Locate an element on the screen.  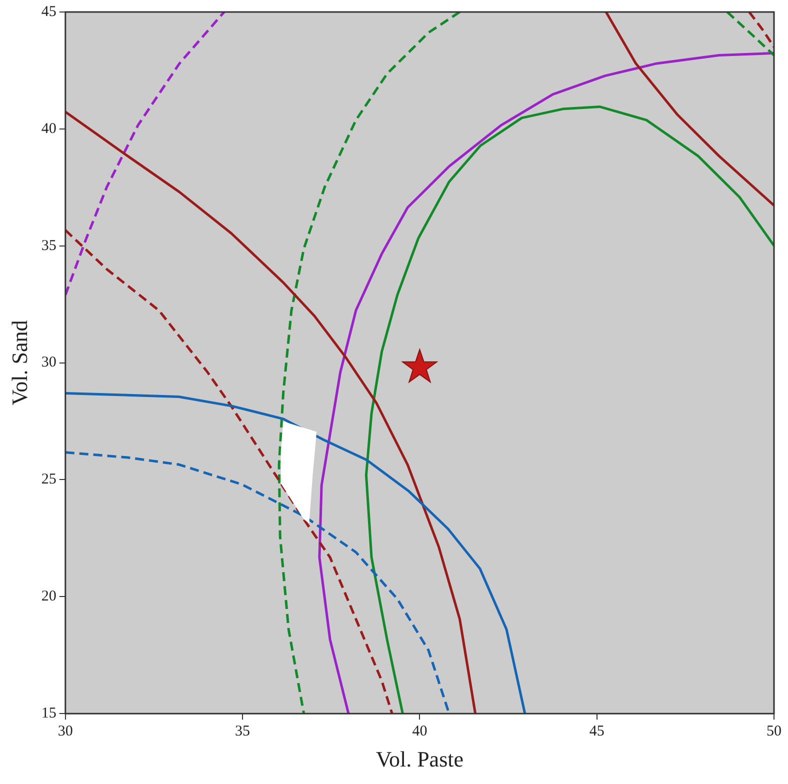
x-tick-label: 35 is located at coordinates (242, 732).